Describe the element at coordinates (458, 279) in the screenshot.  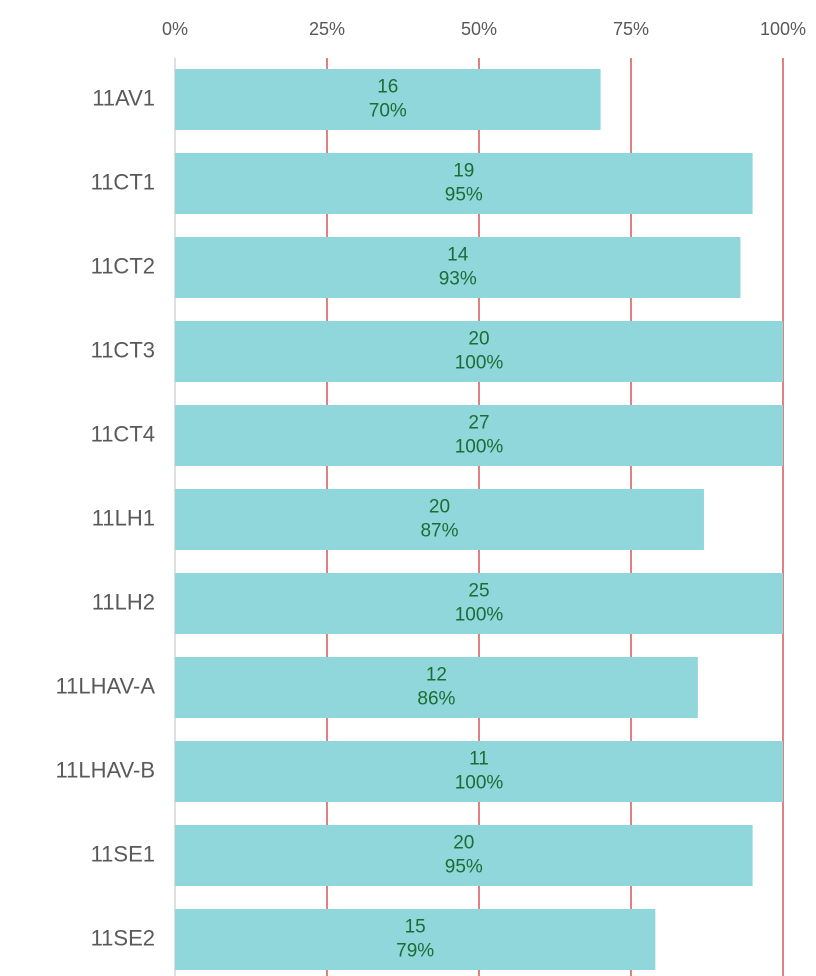
I see `value-label: 93%` at that location.